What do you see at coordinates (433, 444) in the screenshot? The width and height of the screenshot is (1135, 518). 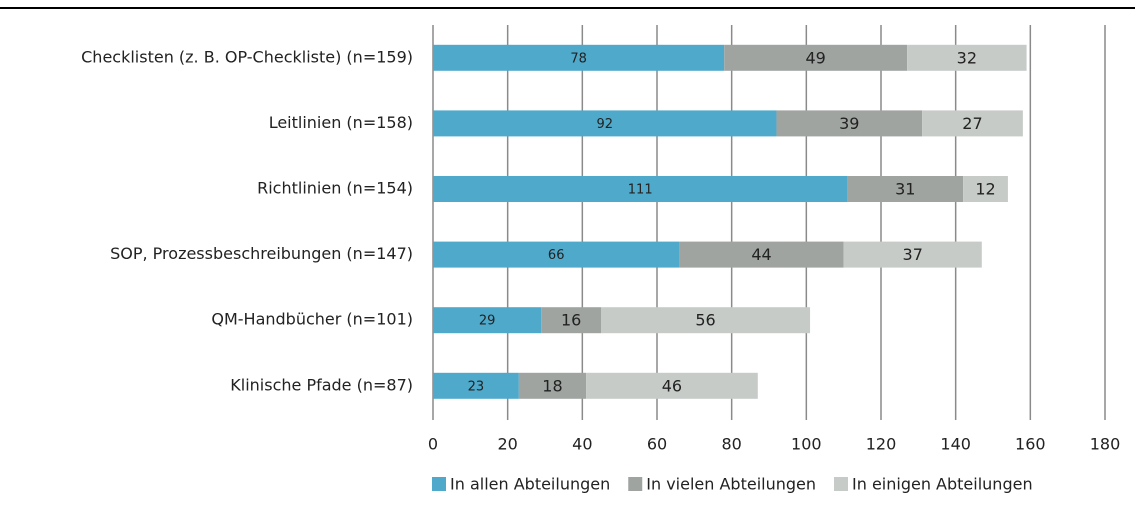 I see `x-tick-label: 0` at bounding box center [433, 444].